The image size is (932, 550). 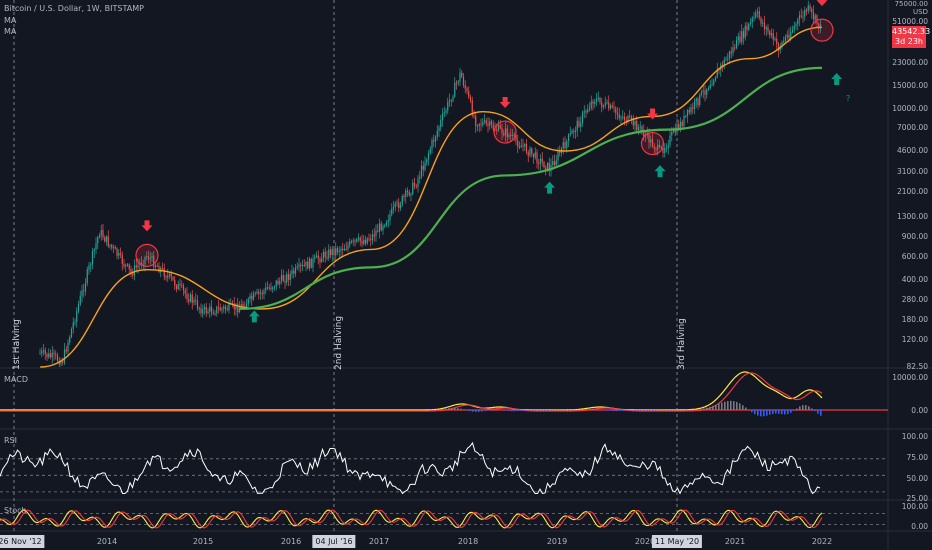 What do you see at coordinates (920, 12) in the screenshot?
I see `currency-label: USD` at bounding box center [920, 12].